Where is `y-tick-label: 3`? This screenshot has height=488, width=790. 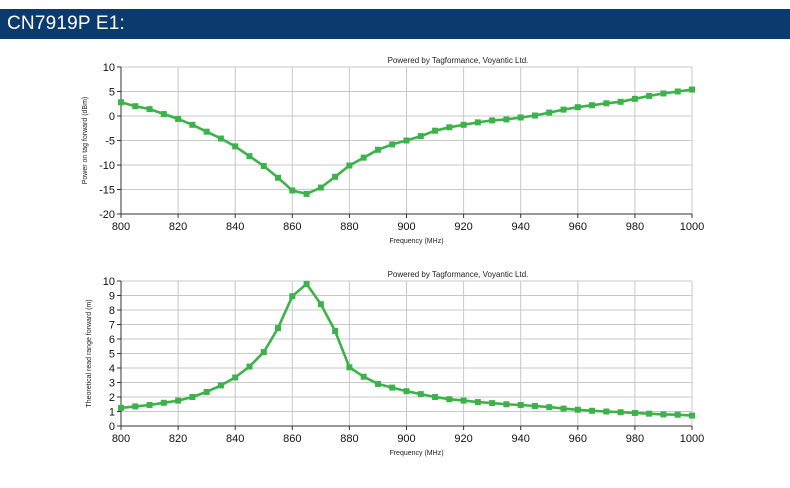
y-tick-label: 3 is located at coordinates (112, 384).